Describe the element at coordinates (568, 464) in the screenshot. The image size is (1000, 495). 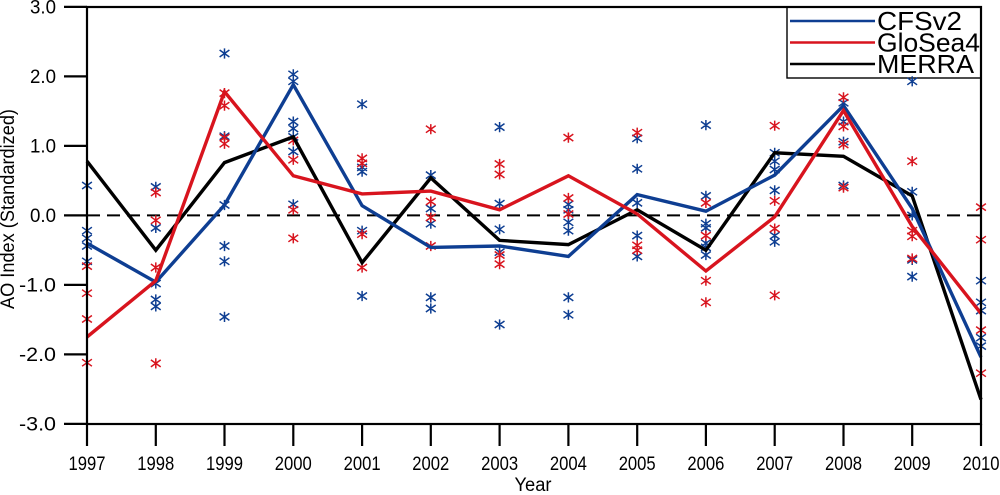
I see `svg-text: 2004` at that location.